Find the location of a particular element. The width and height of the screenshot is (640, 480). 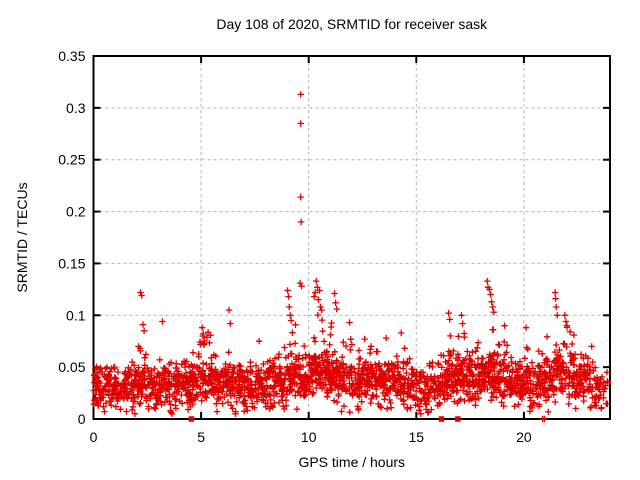

y-tick-label: 0.15 is located at coordinates (71, 263).